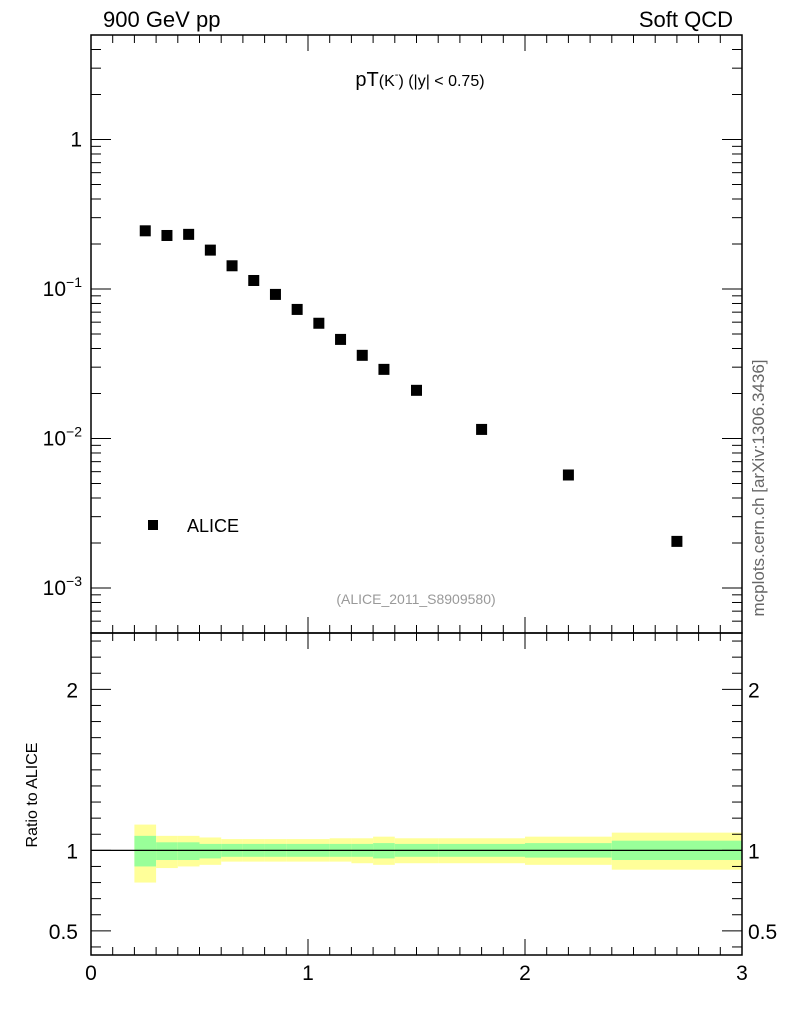 The image size is (786, 1024). What do you see at coordinates (762, 932) in the screenshot?
I see `ratio-y-tick-label-right: 0.5` at bounding box center [762, 932].